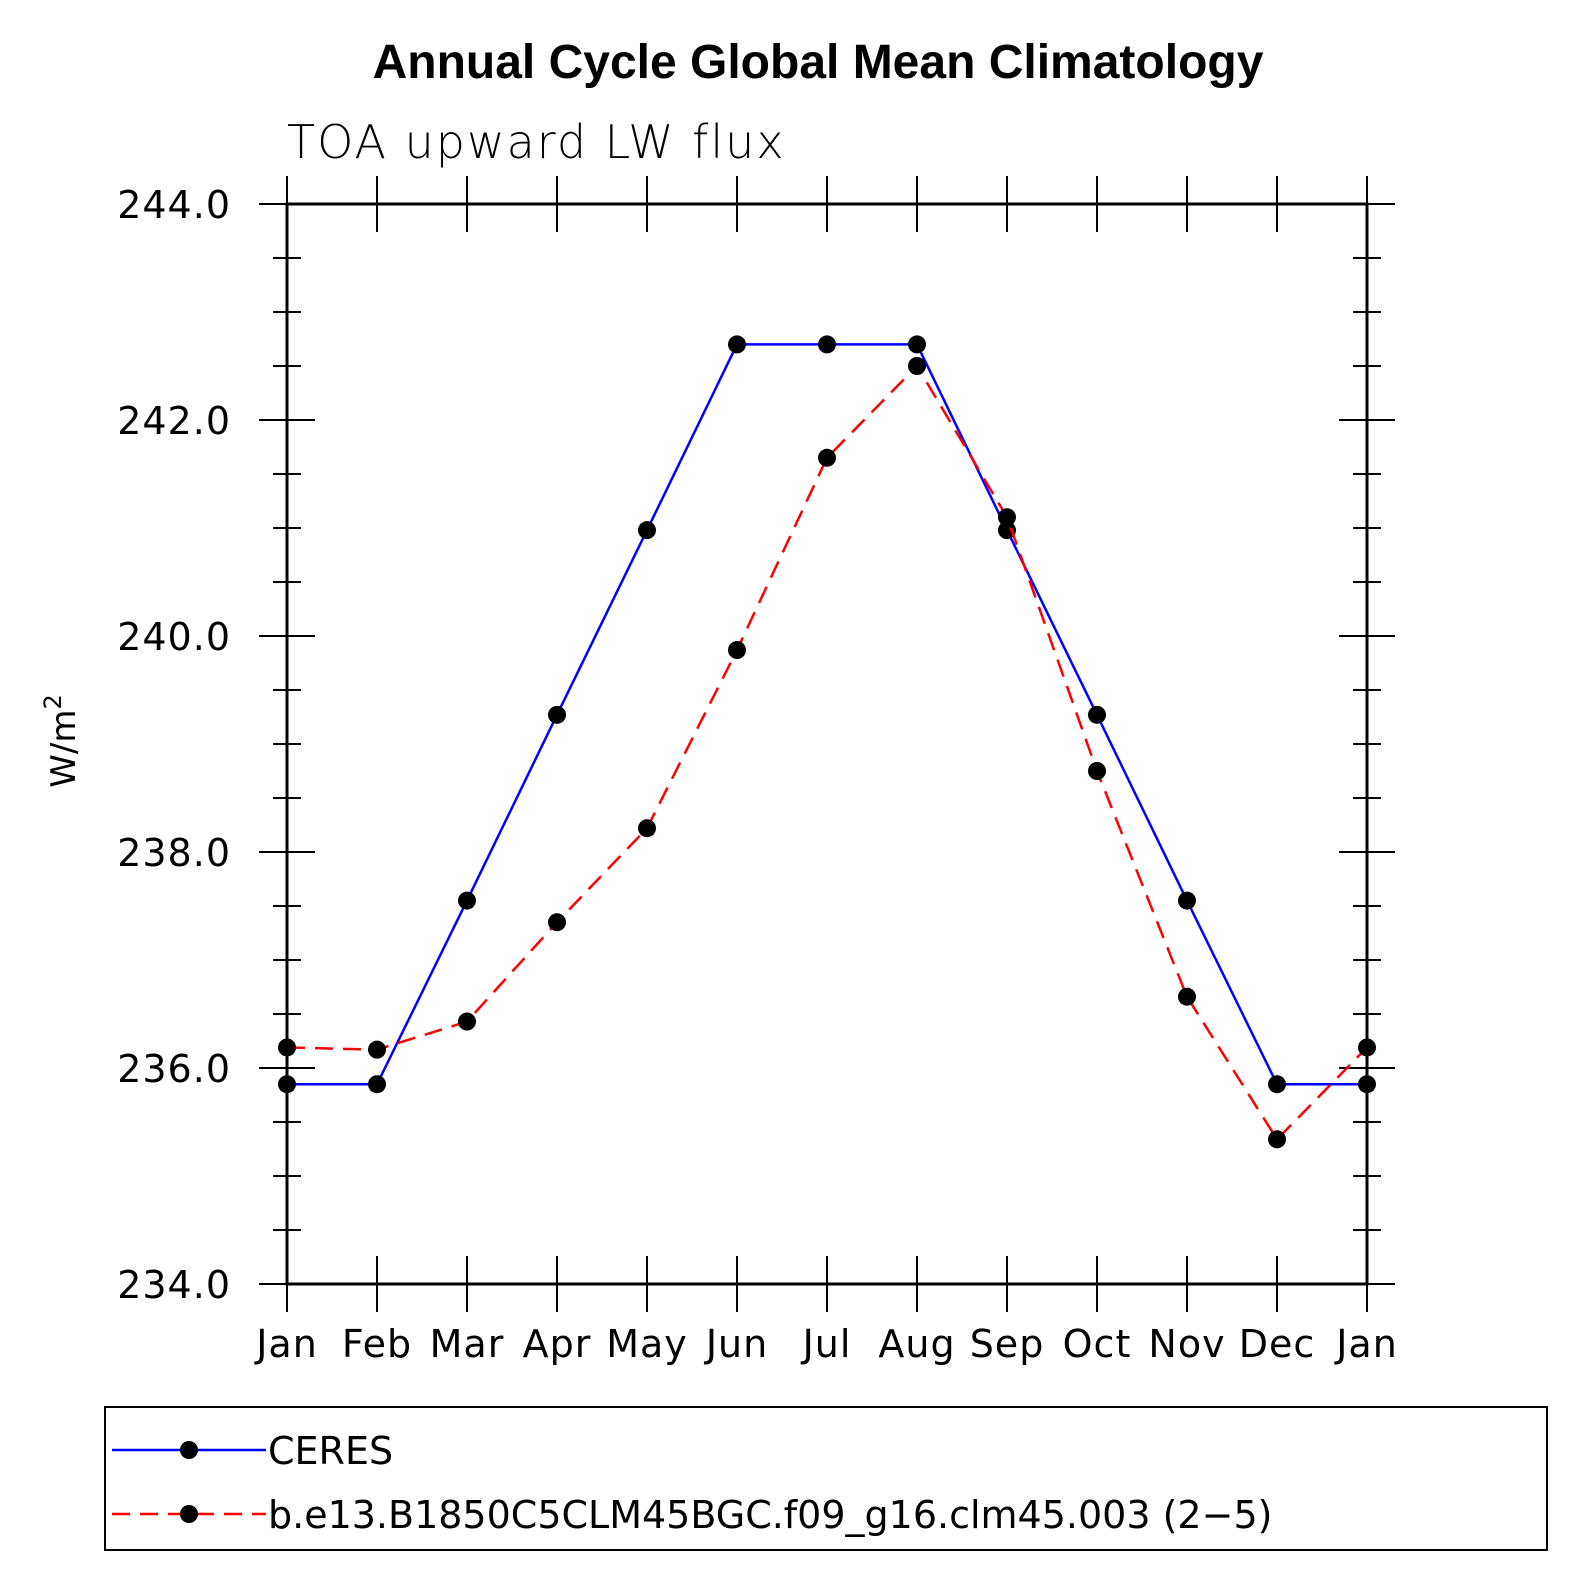 The image size is (1580, 1580). I want to click on y-axis-label: W/m2, so click(61, 740).